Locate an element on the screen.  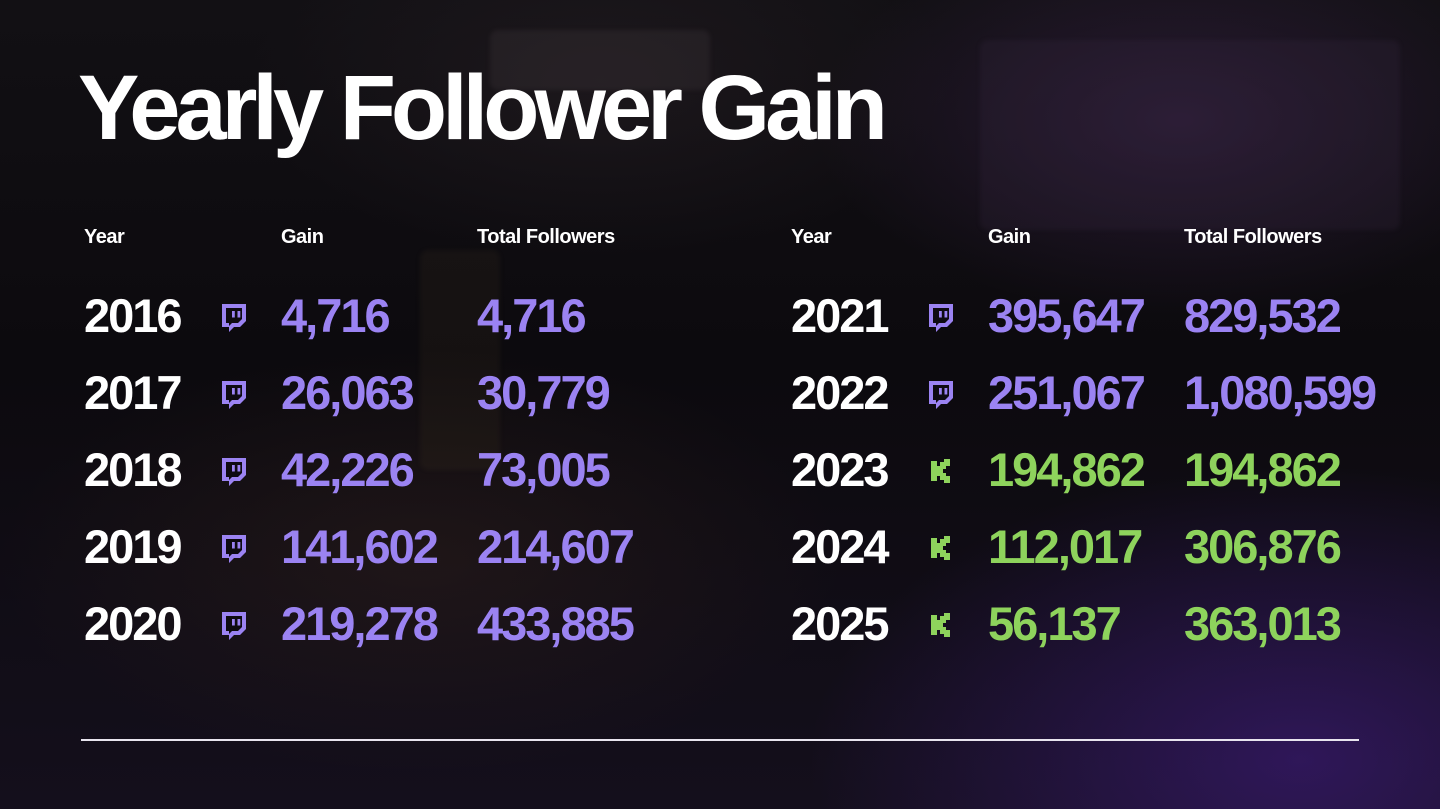
total-followers-cell: 433,885 is located at coordinates (556, 623).